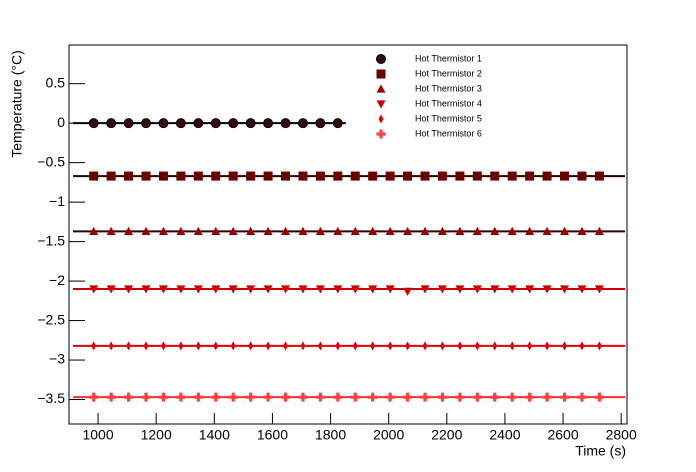 Image resolution: width=696 pixels, height=472 pixels. Describe the element at coordinates (562, 435) in the screenshot. I see `x-tick-label: 2600` at that location.